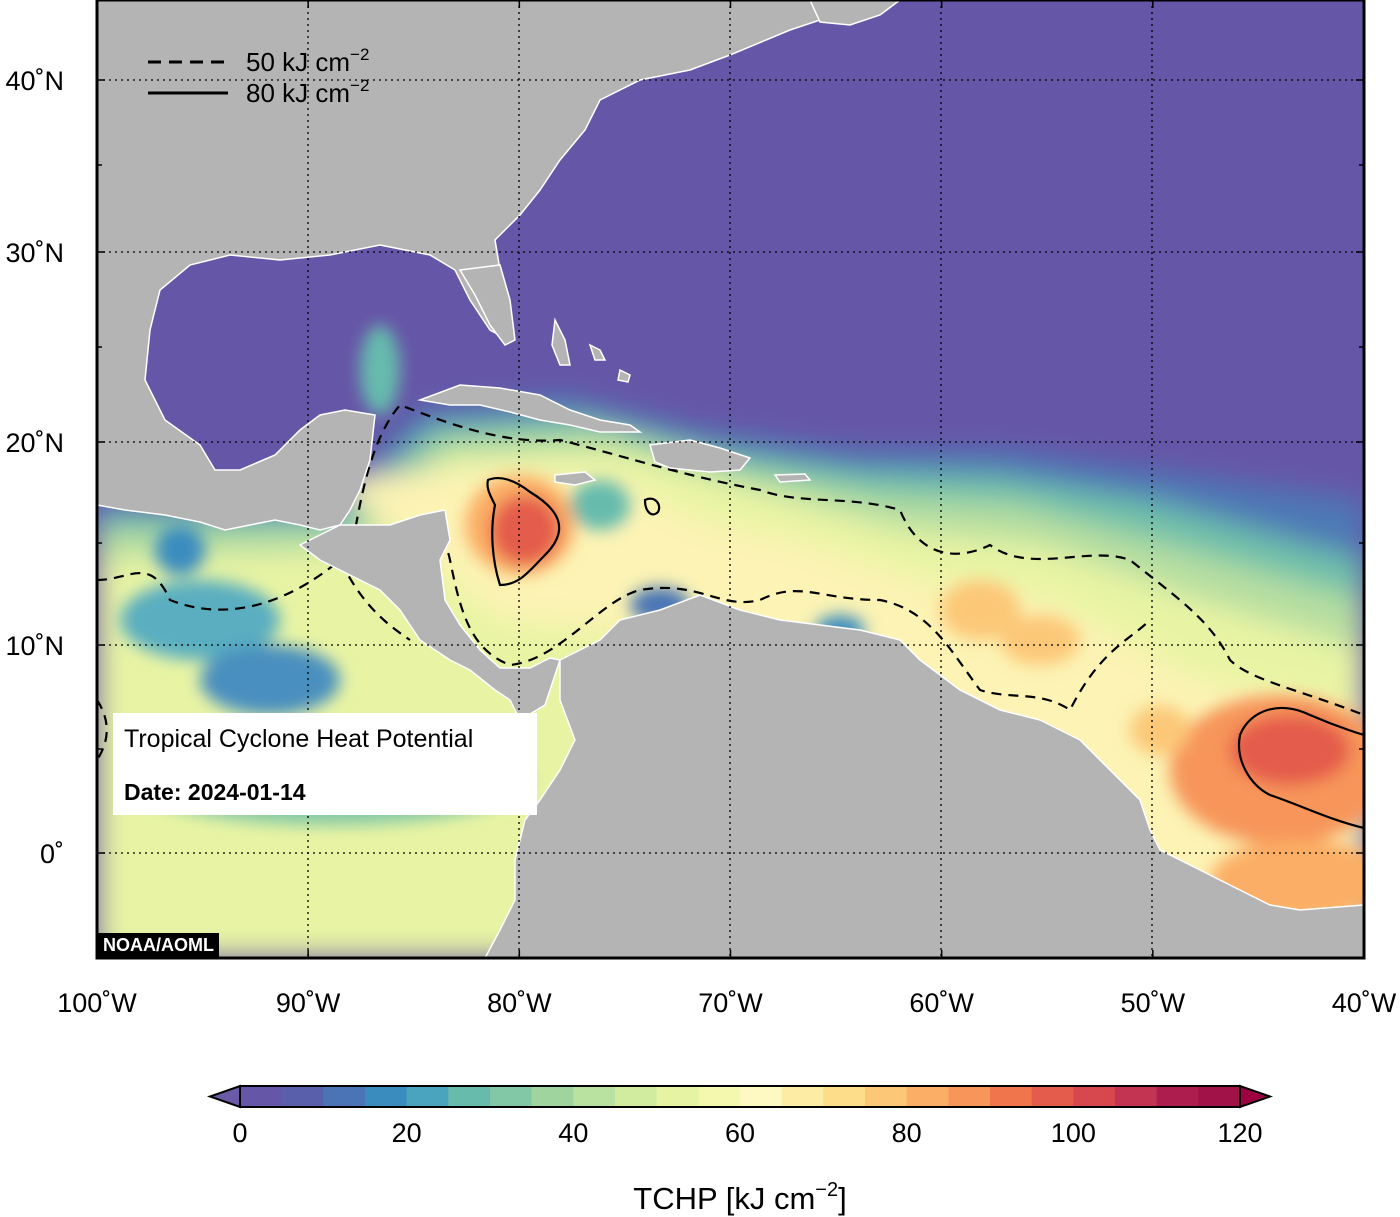  Describe the element at coordinates (307, 61) in the screenshot. I see `legend-dashed-label: 50 kJ cm−2` at that location.